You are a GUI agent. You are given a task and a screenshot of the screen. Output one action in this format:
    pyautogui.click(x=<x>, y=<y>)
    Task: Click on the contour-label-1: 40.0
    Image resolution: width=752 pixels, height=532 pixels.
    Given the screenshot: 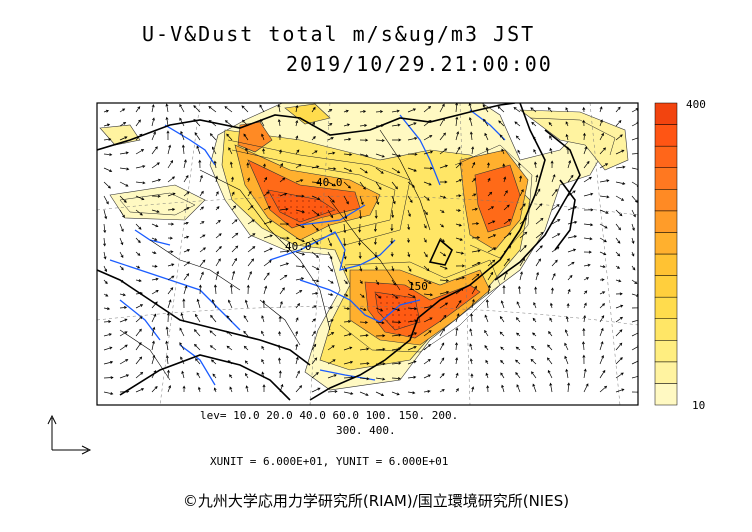 What is the action you would take?
    pyautogui.click(x=329, y=182)
    